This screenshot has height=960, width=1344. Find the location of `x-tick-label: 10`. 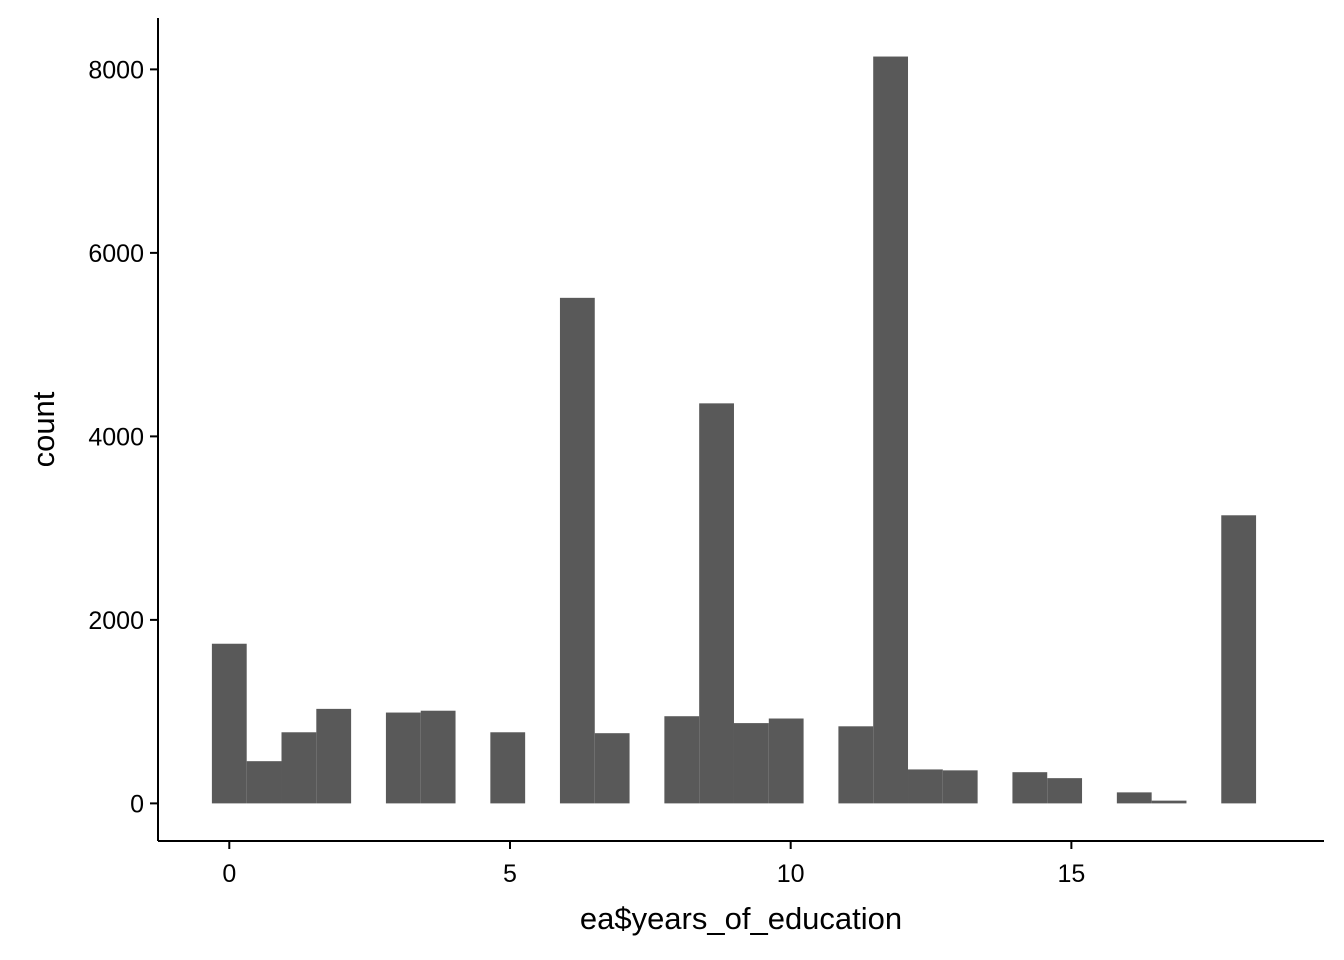

x-tick-label: 10 is located at coordinates (791, 874).